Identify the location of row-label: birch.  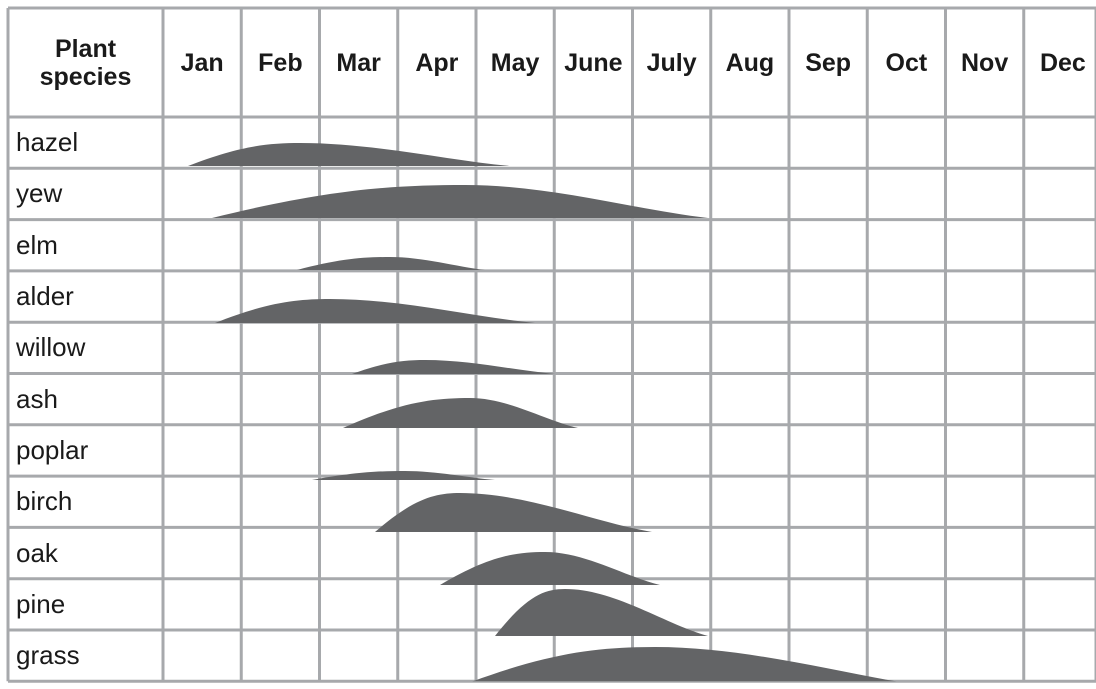
(44, 501).